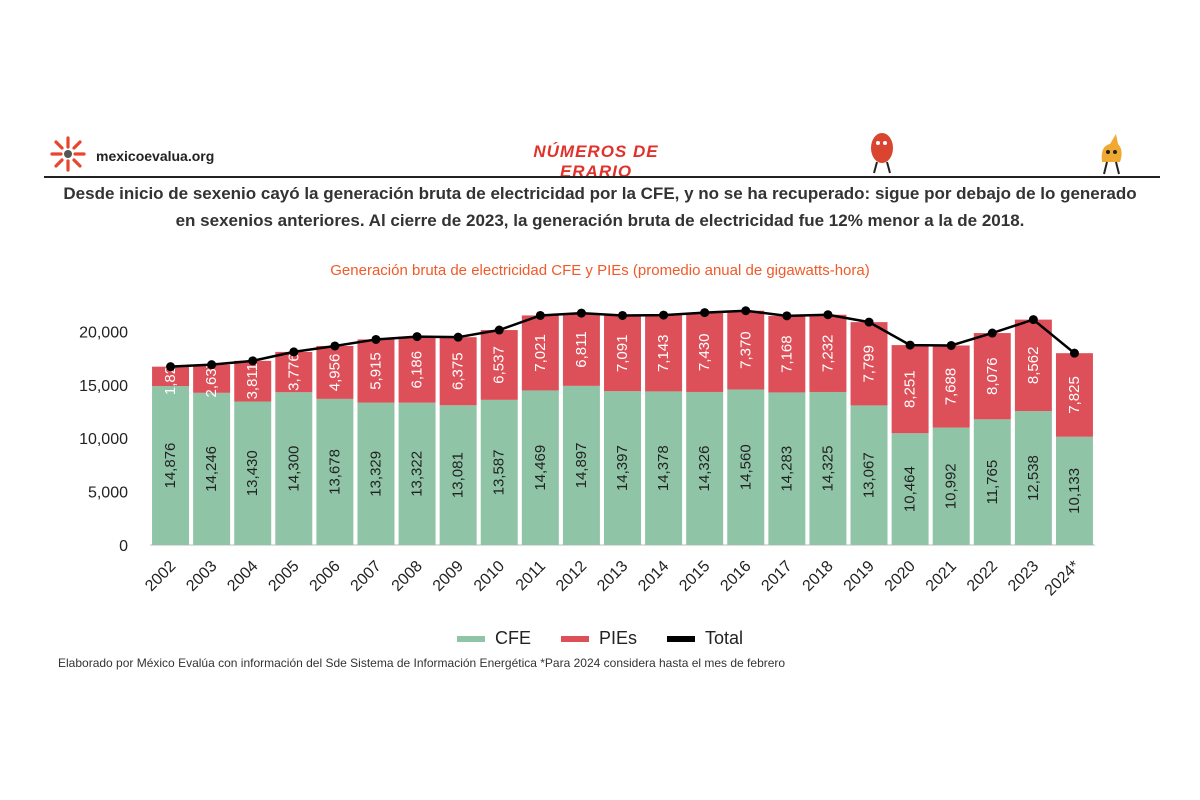 The image size is (1200, 800). I want to click on data-label-cfe: 14,325, so click(827, 469).